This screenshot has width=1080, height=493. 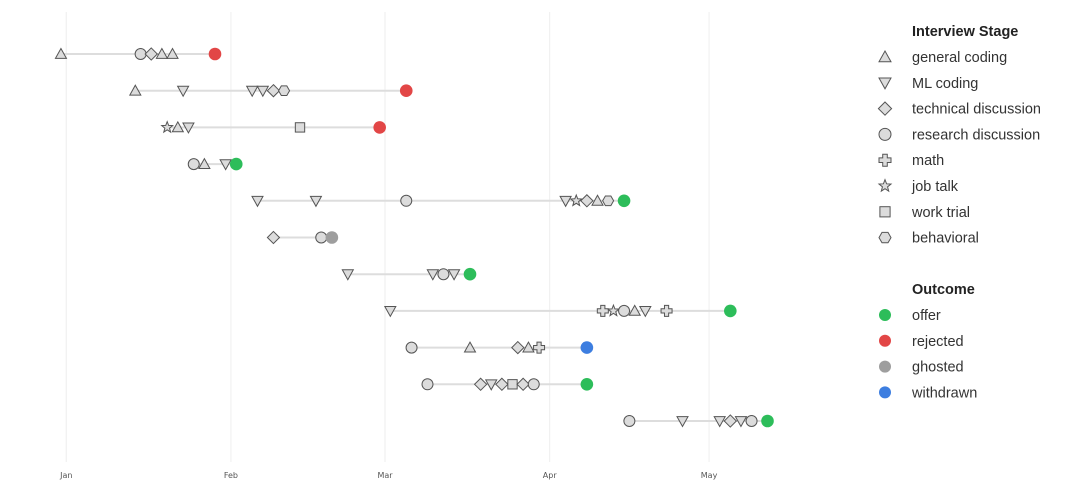 I want to click on x-tick-label: Mar, so click(x=385, y=475).